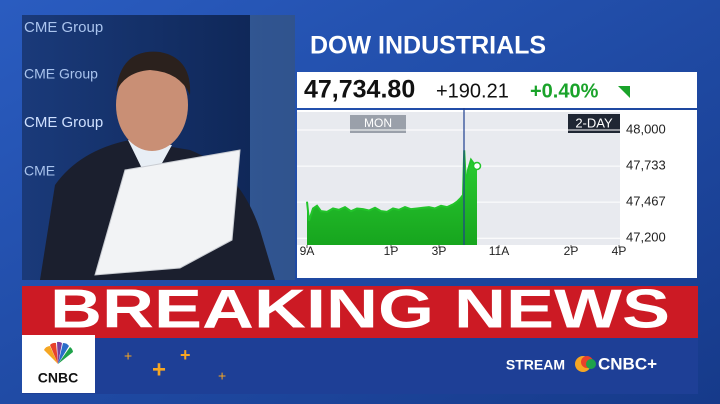 Image resolution: width=720 pixels, height=404 pixels. What do you see at coordinates (307, 251) in the screenshot?
I see `x-tick-label: 9A` at bounding box center [307, 251].